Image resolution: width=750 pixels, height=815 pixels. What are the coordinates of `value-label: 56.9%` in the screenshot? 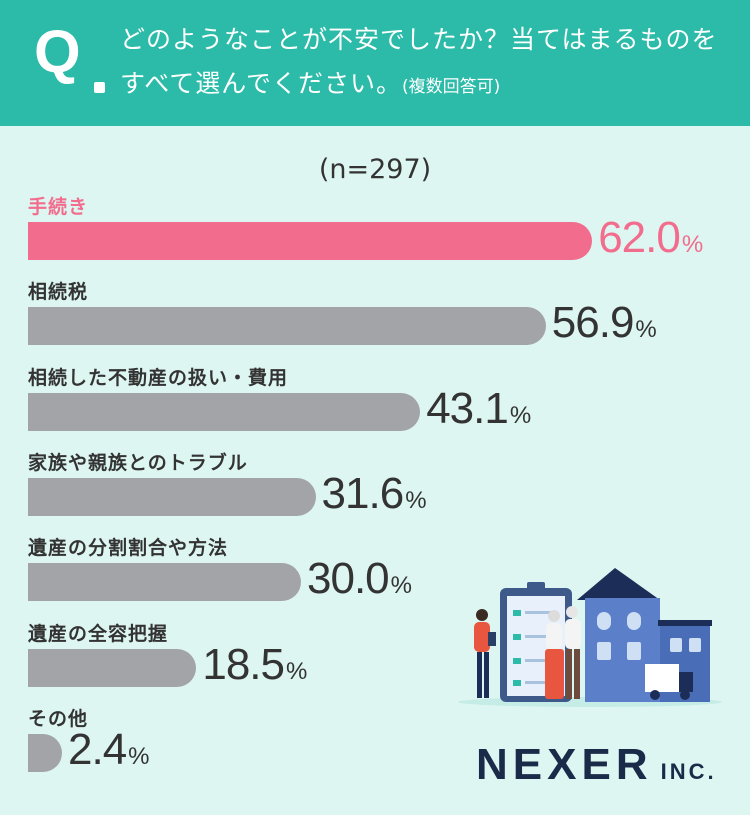 It's located at (604, 323).